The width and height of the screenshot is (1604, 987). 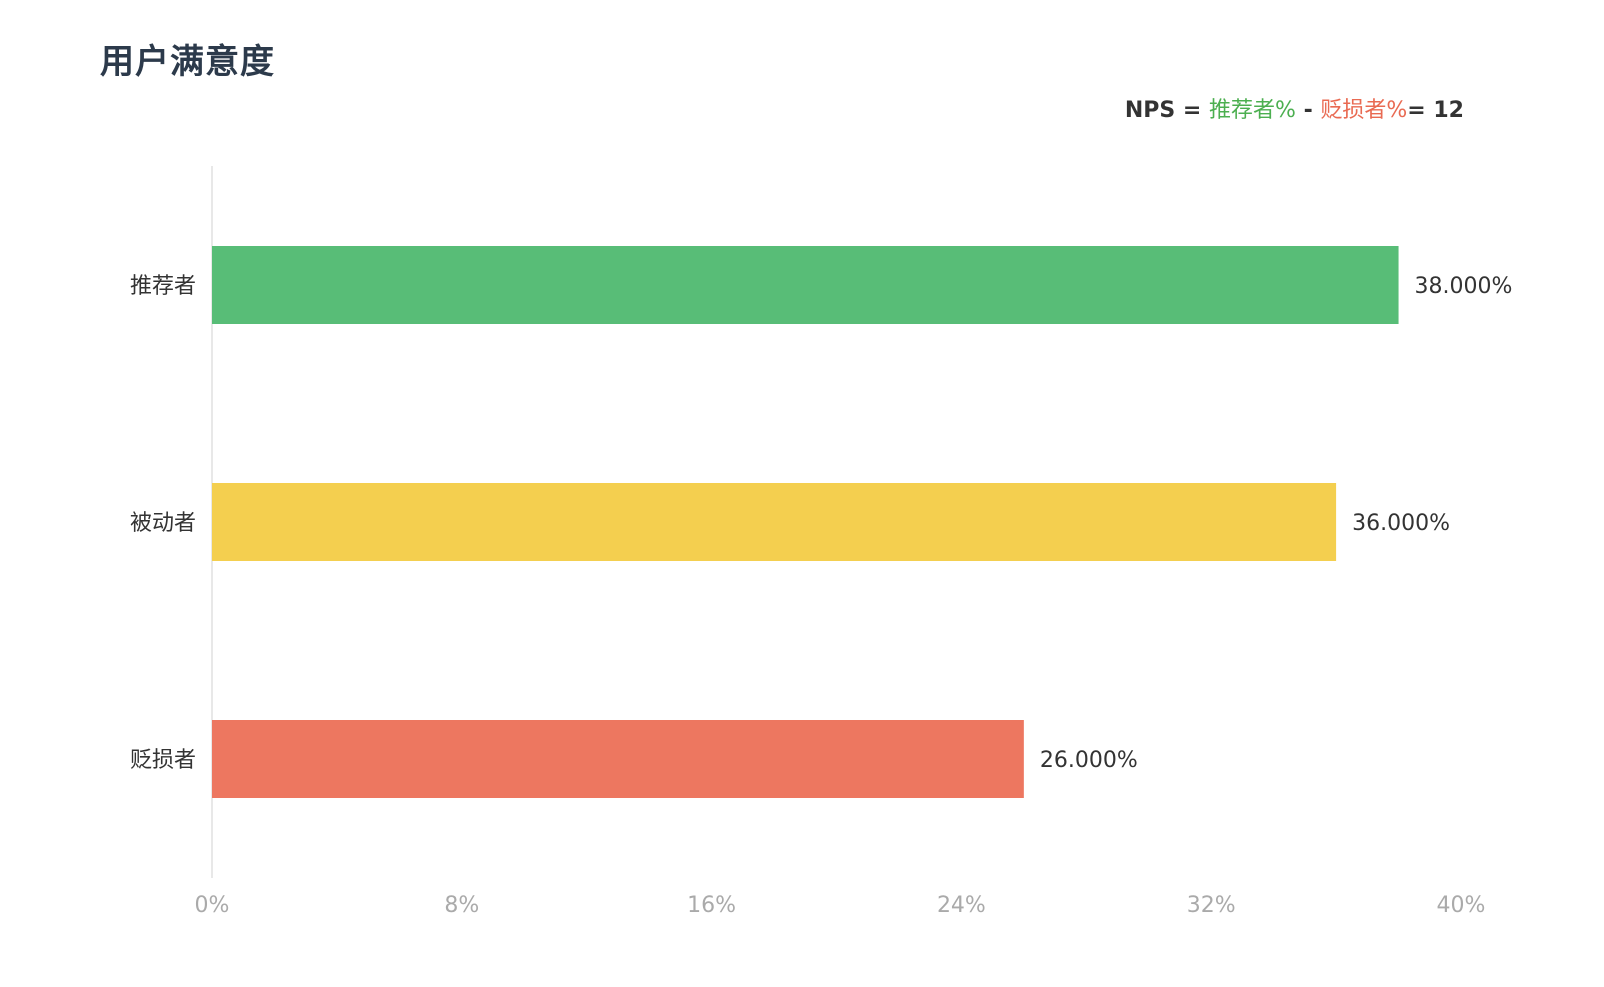 I want to click on nps-minus: -, so click(x=1308, y=110).